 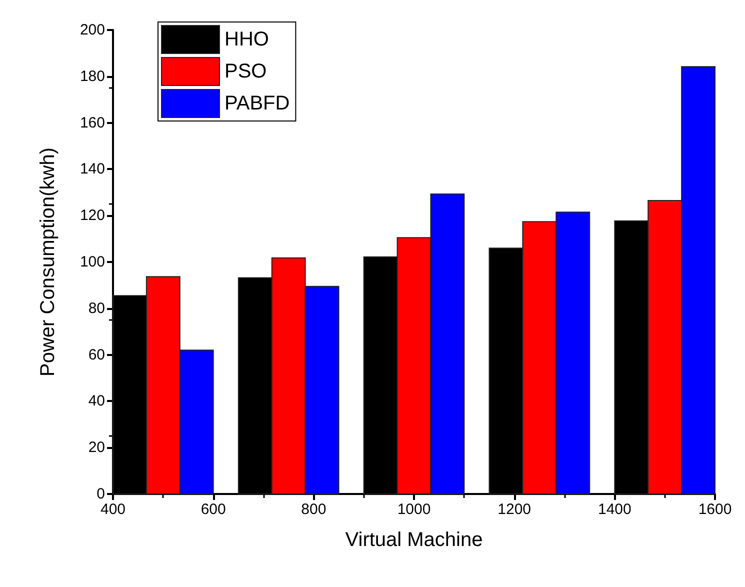 What do you see at coordinates (246, 39) in the screenshot?
I see `legend-label: HHO` at bounding box center [246, 39].